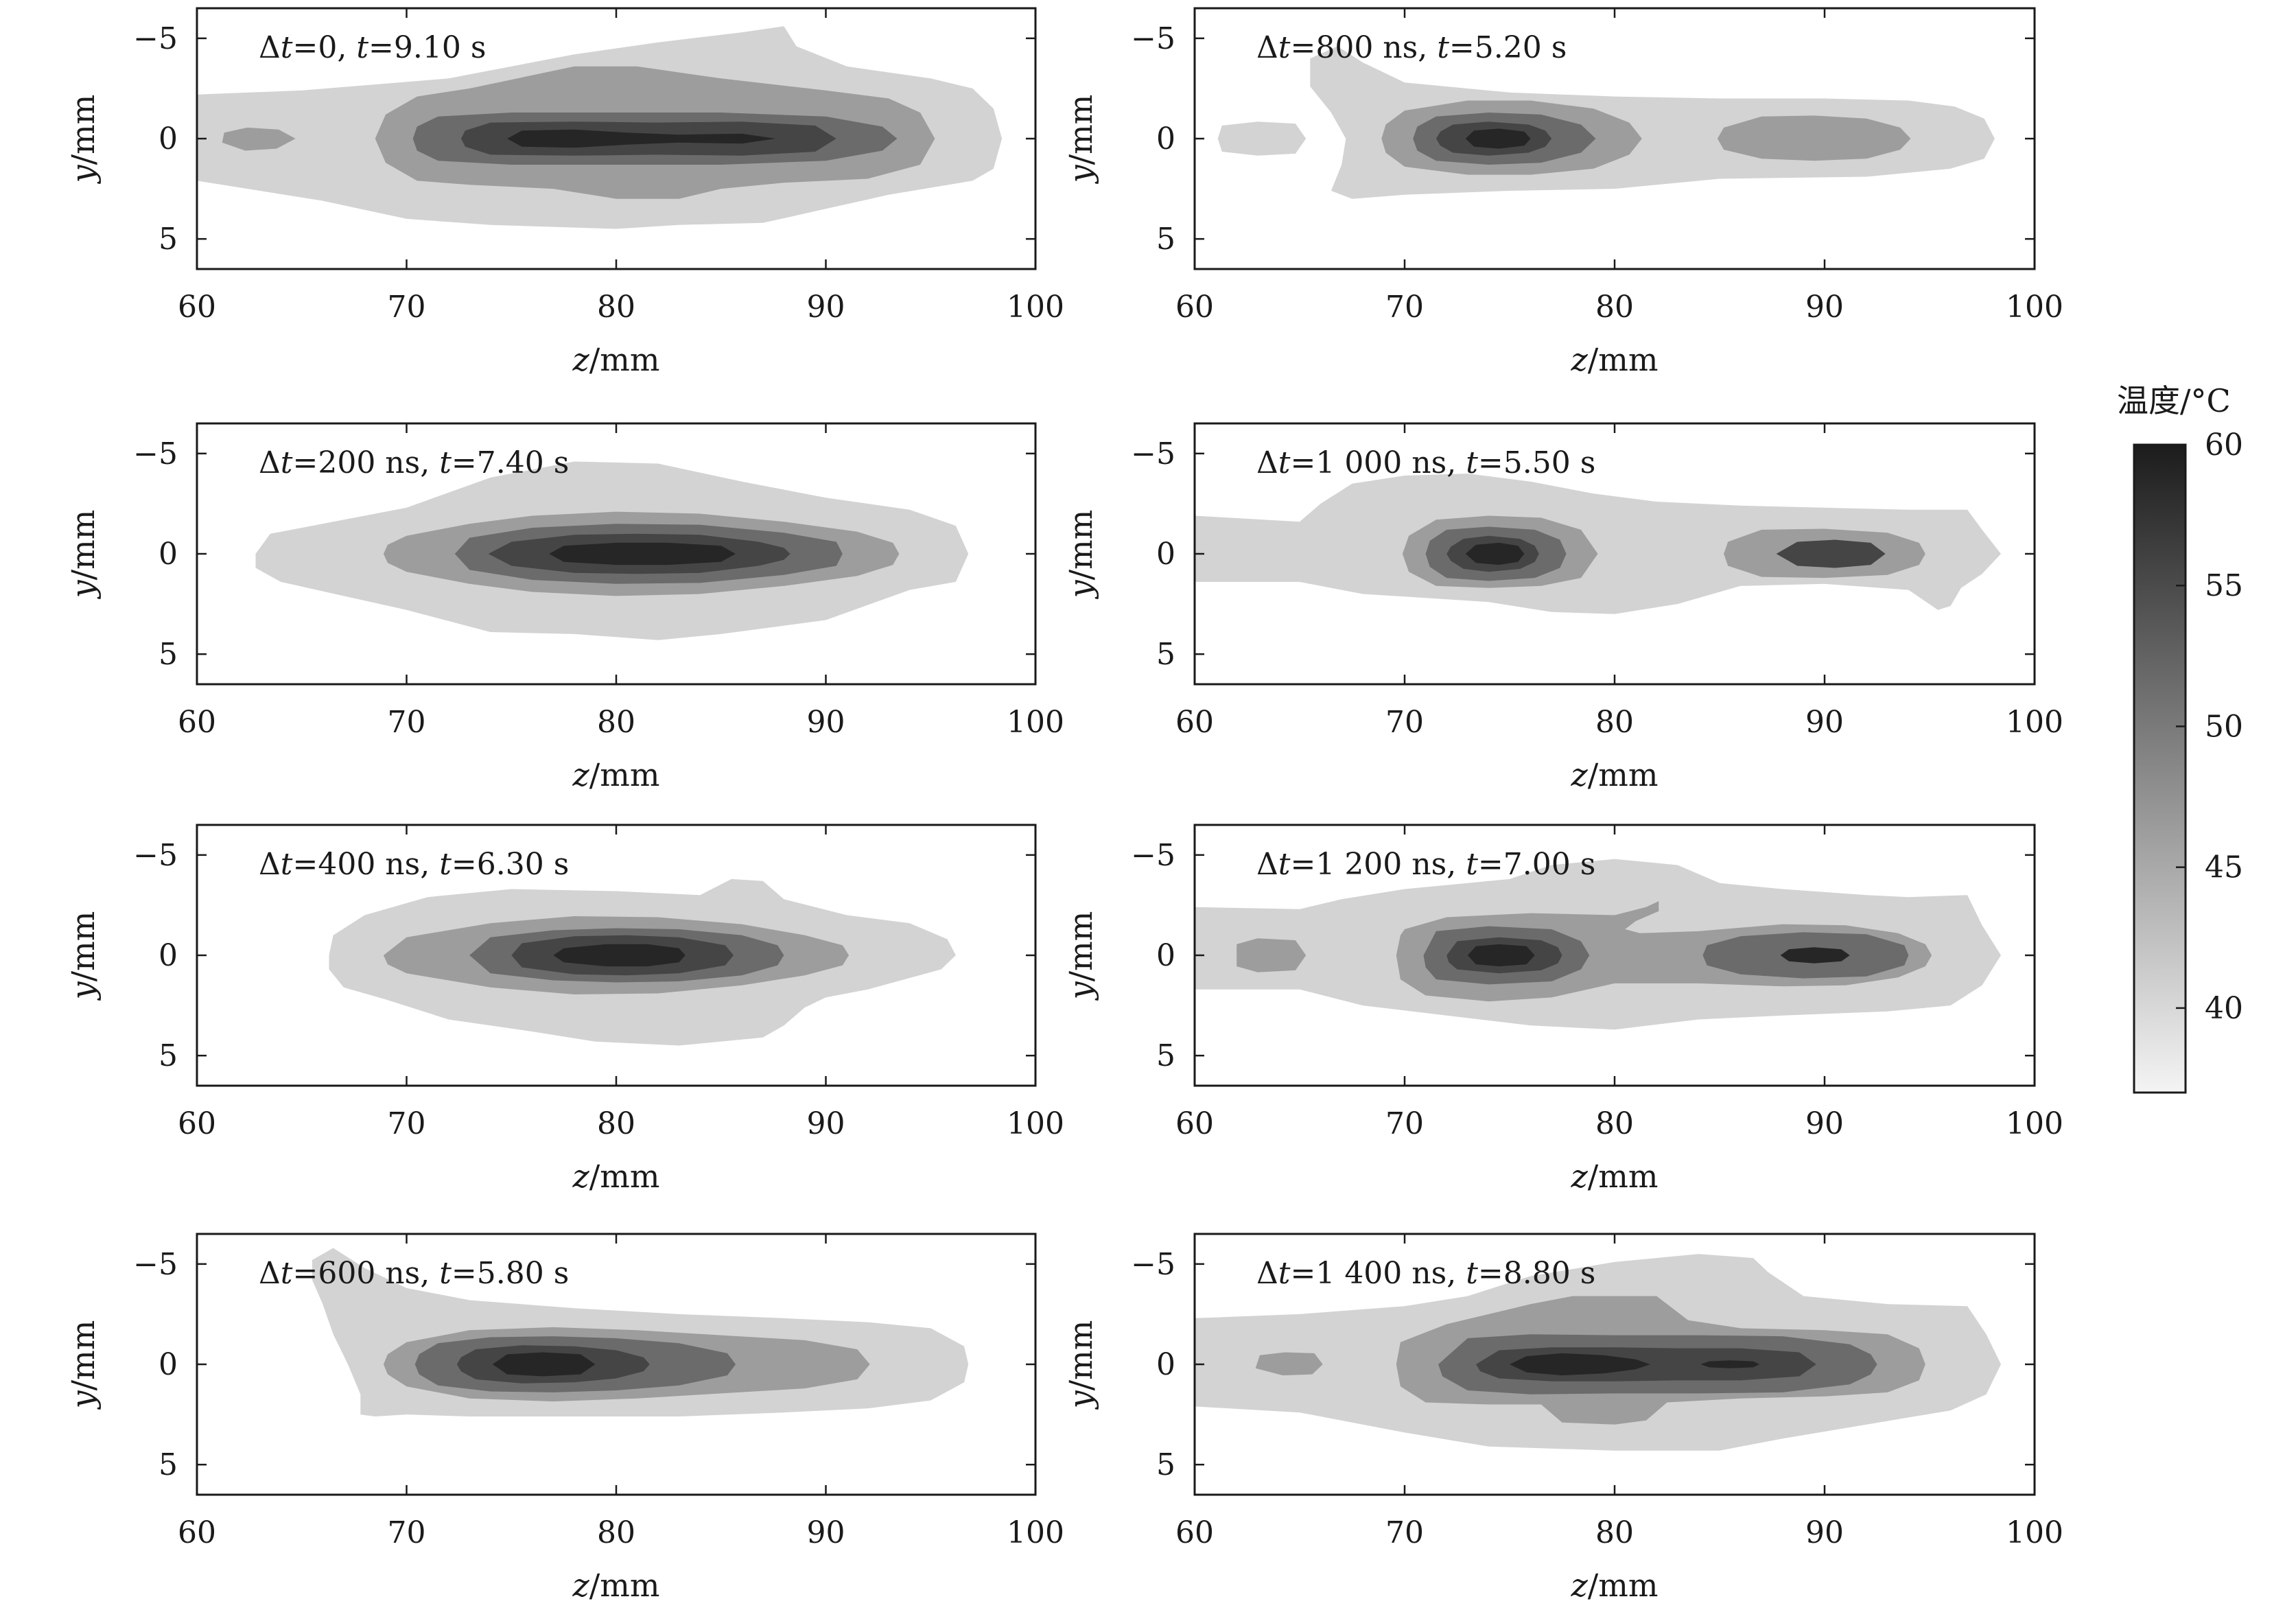 The height and width of the screenshot is (1610, 2296). Describe the element at coordinates (1378, 864) in the screenshot. I see `annotation-part: =1 200 ns,` at that location.